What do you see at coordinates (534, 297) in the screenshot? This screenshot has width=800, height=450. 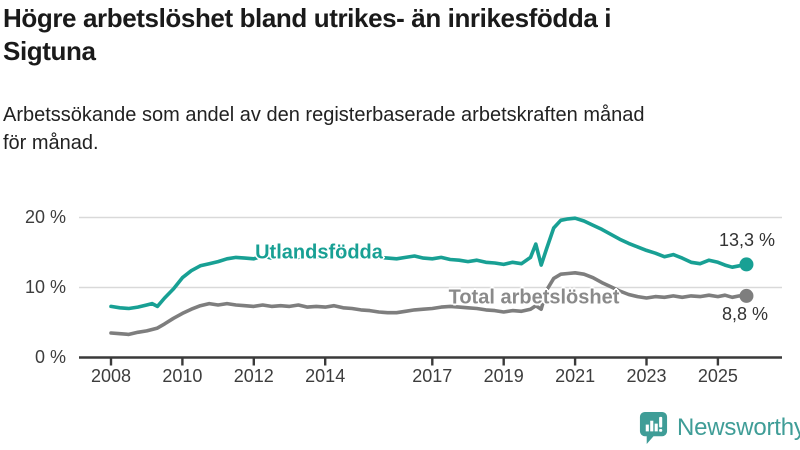 I see `series-label-total-arbetsloshet: Total arbetslöshet` at bounding box center [534, 297].